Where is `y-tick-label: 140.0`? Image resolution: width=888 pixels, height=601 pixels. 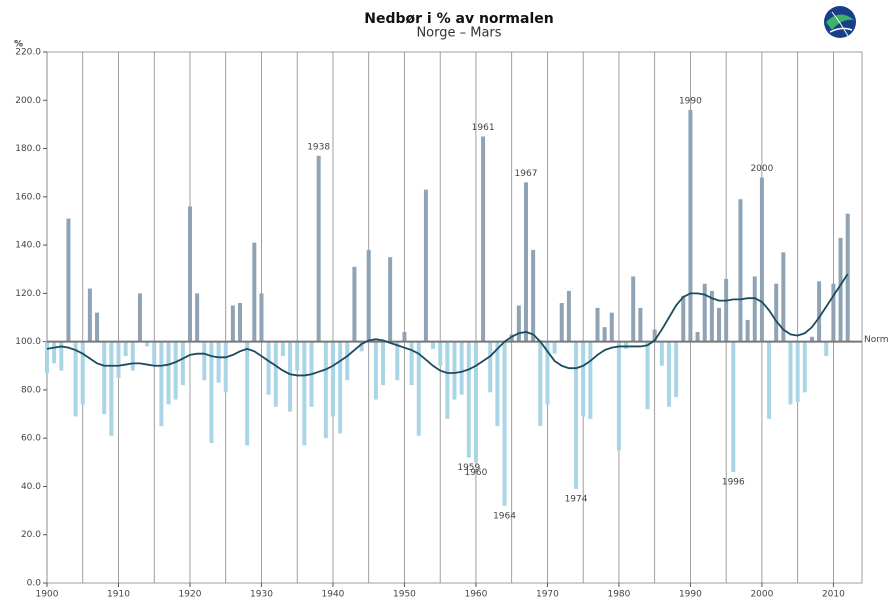
y-tick-label: 140.0 is located at coordinates (28, 246).